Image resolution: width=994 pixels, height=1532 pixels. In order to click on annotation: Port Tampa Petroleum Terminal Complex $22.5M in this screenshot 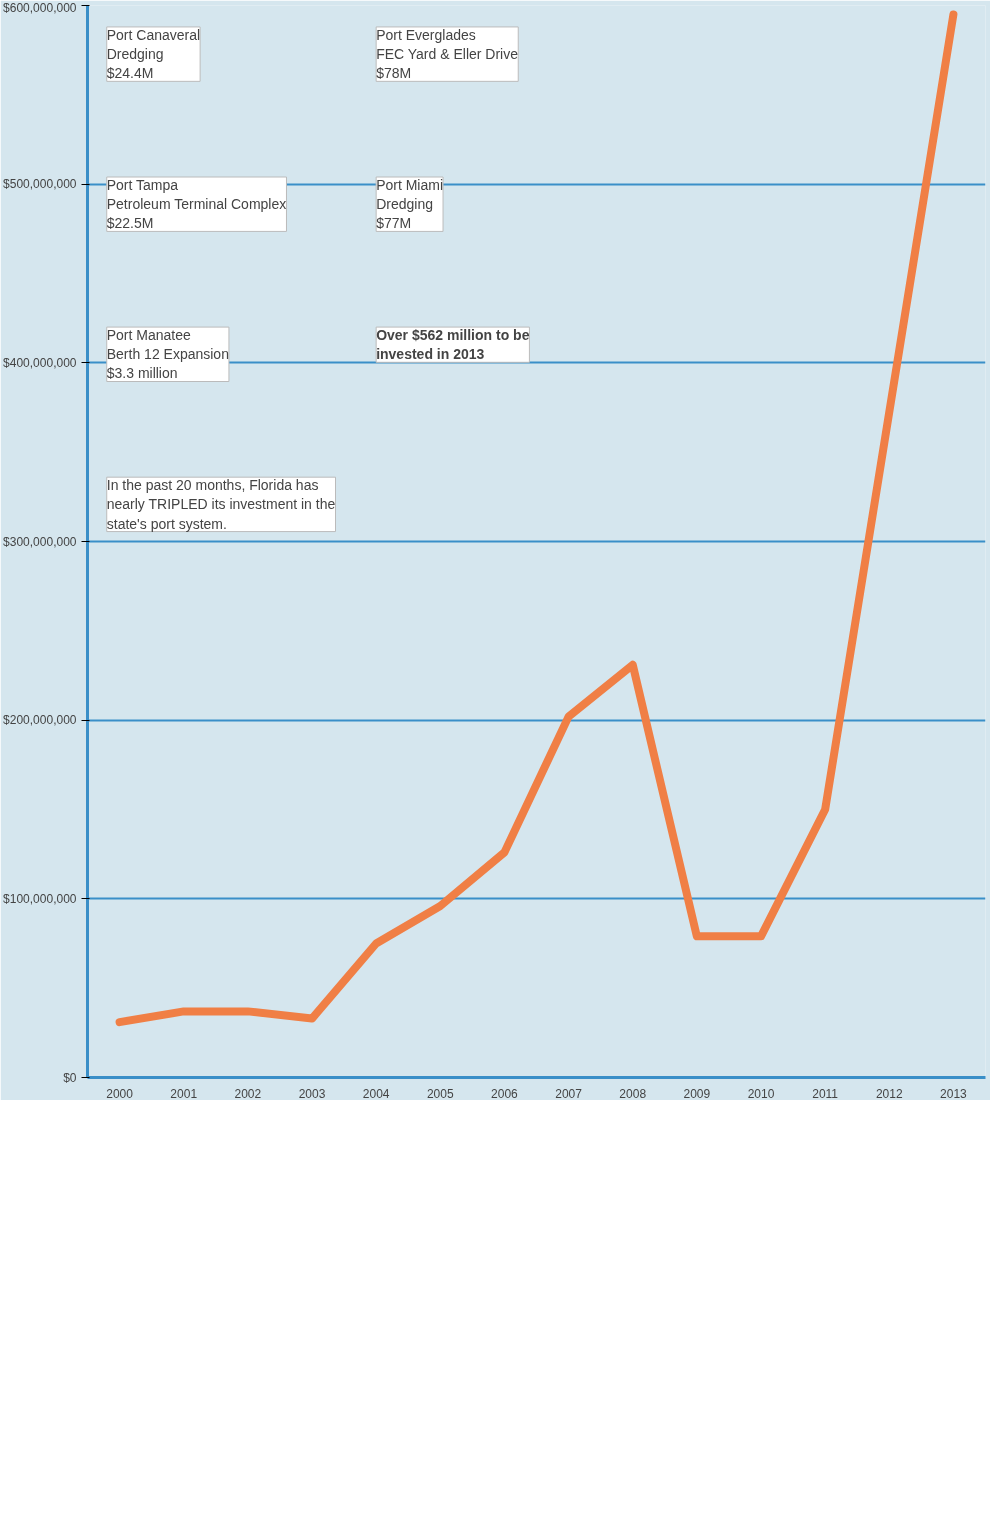, I will do `click(196, 204)`.